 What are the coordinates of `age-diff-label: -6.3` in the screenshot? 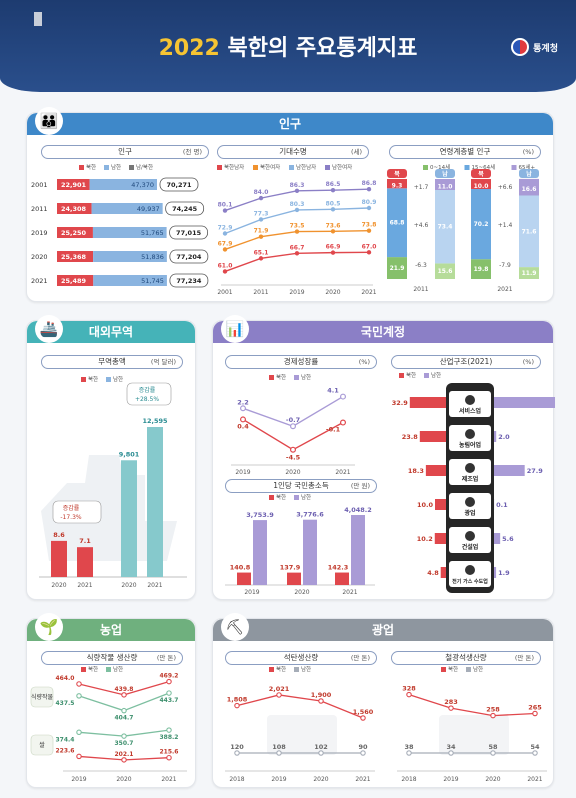 It's located at (421, 265).